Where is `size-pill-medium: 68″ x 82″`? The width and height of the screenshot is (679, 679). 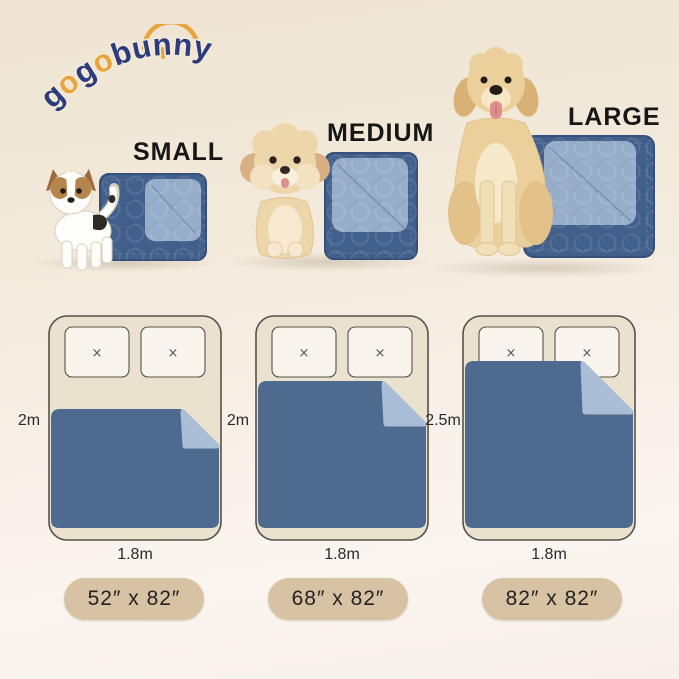
size-pill-medium: 68″ x 82″ is located at coordinates (338, 599).